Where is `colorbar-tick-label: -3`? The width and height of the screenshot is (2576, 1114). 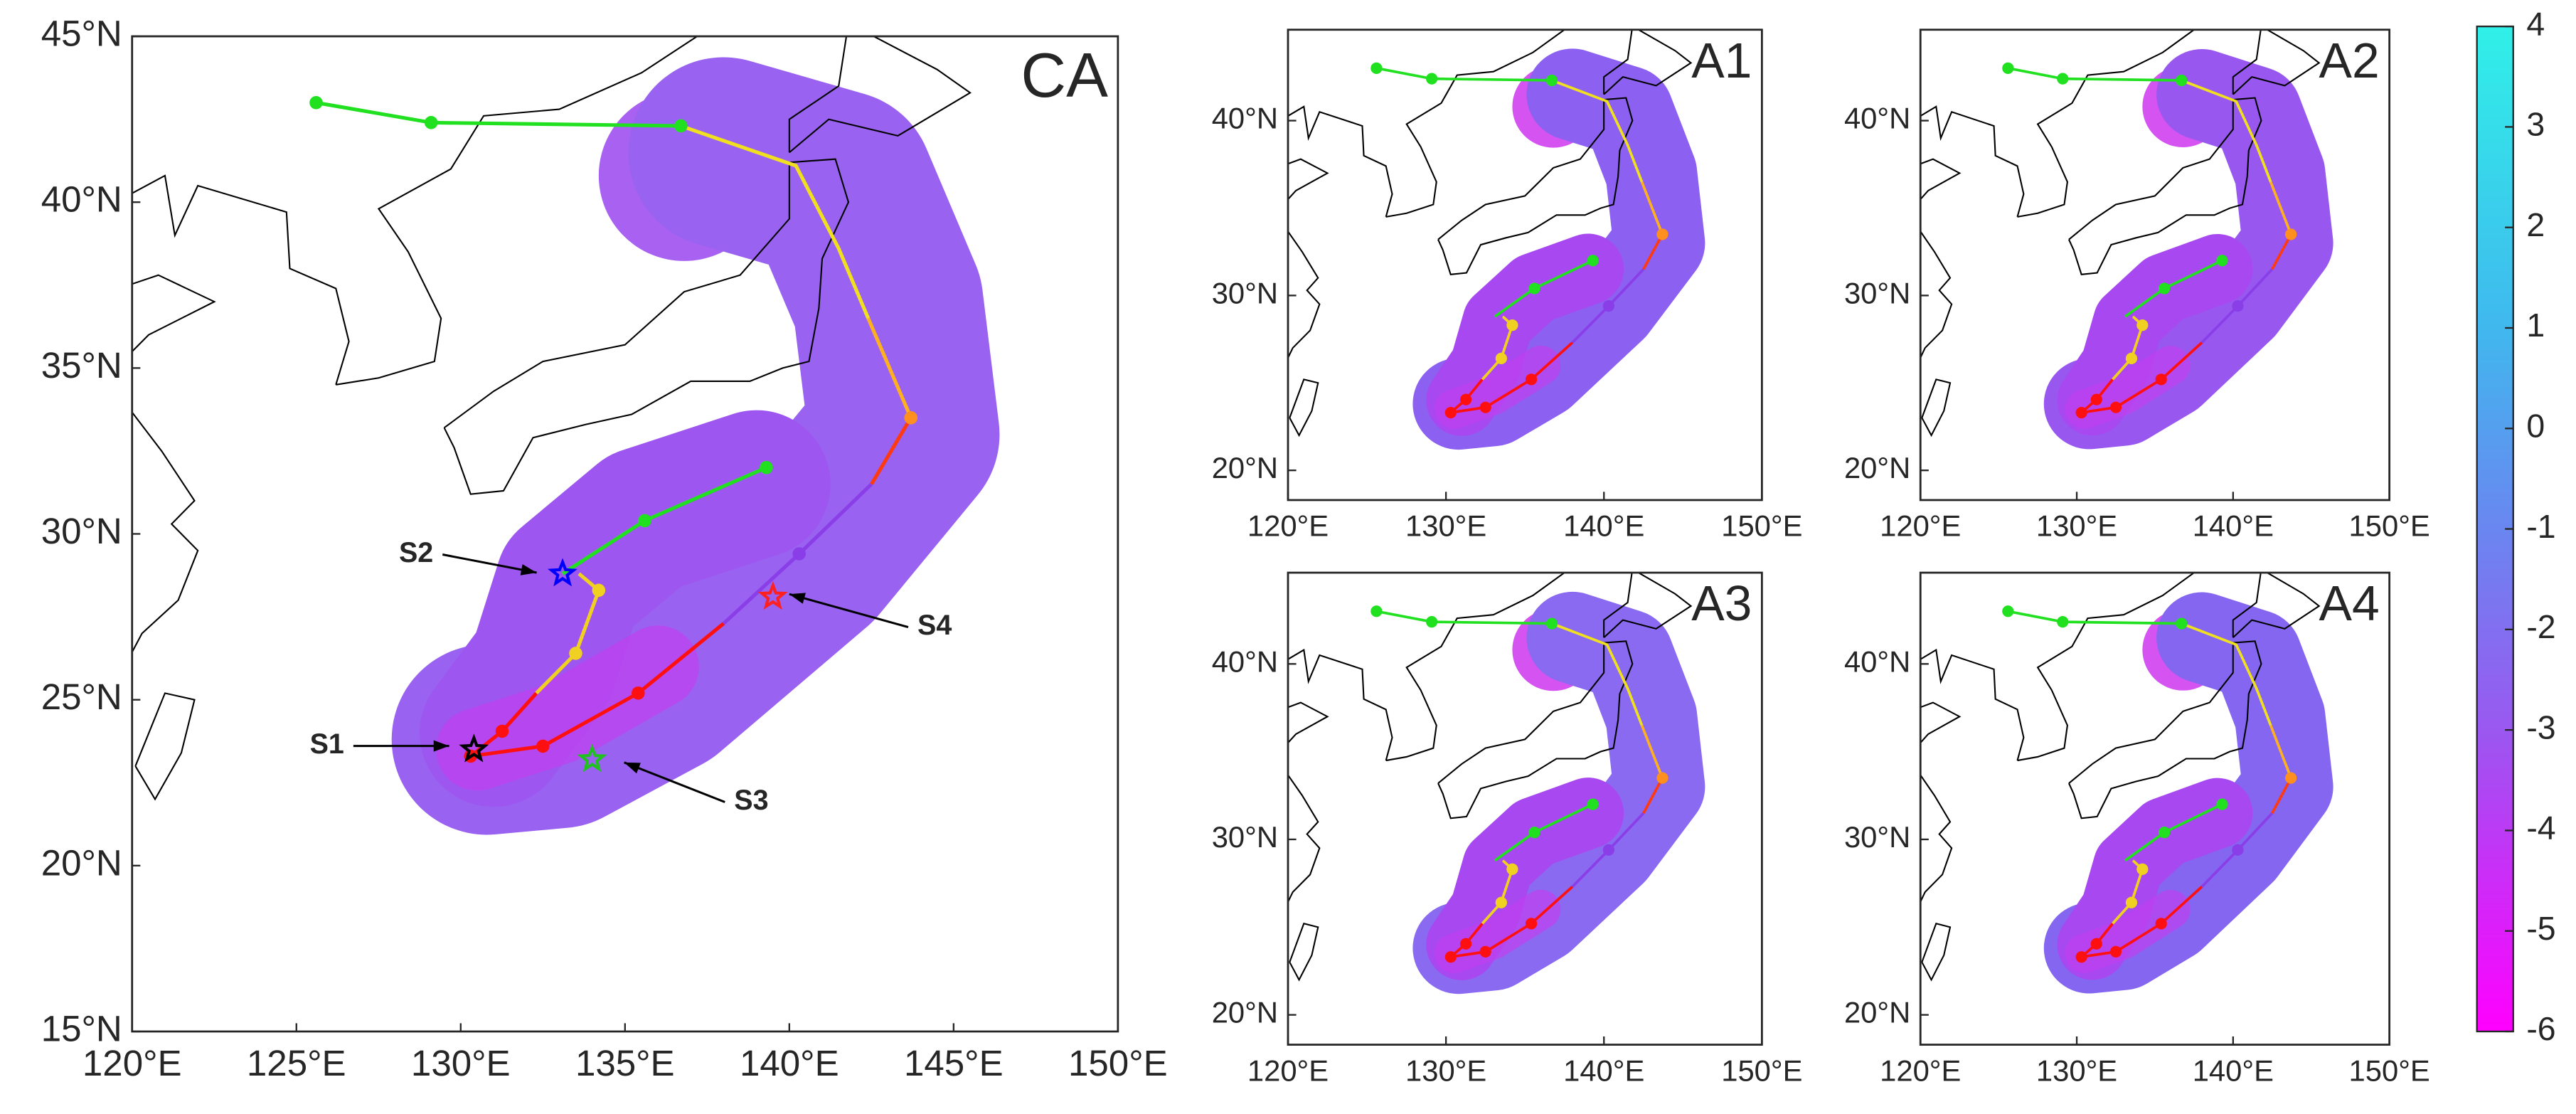 colorbar-tick-label: -3 is located at coordinates (2540, 727).